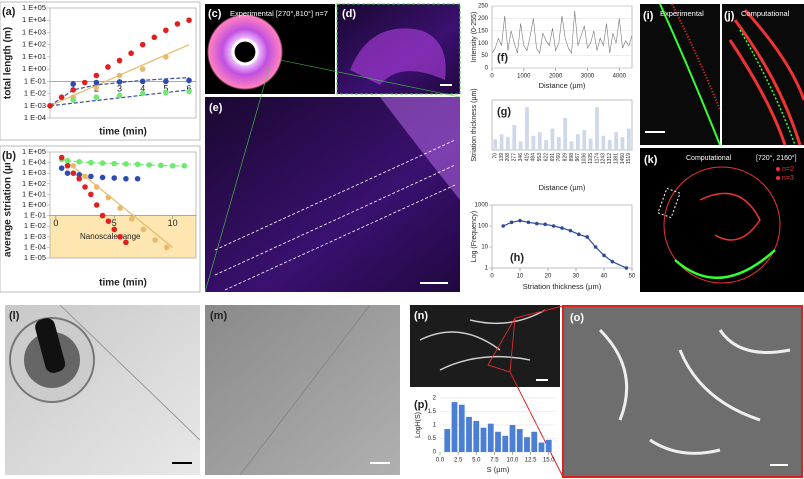 The image size is (804, 479). What do you see at coordinates (35, 215) in the screenshot?
I see `y-tick-label: 1 E-01` at bounding box center [35, 215].